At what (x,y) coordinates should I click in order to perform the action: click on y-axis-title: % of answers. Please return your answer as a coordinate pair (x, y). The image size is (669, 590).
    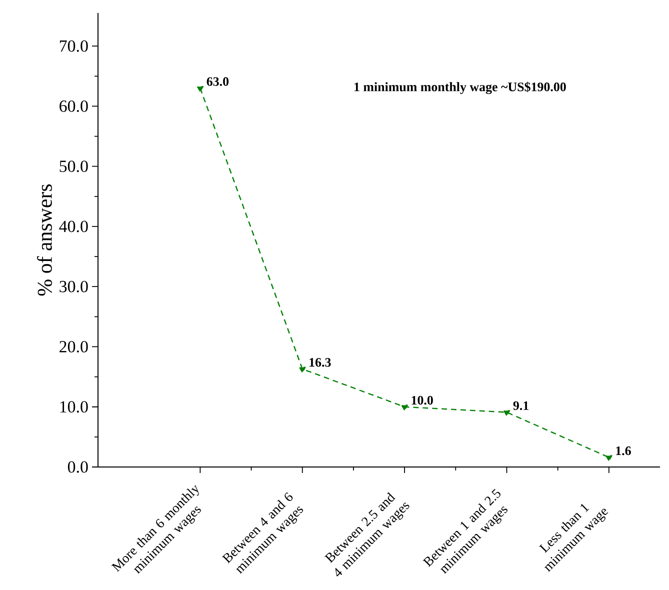
    Looking at the image, I should click on (44, 240).